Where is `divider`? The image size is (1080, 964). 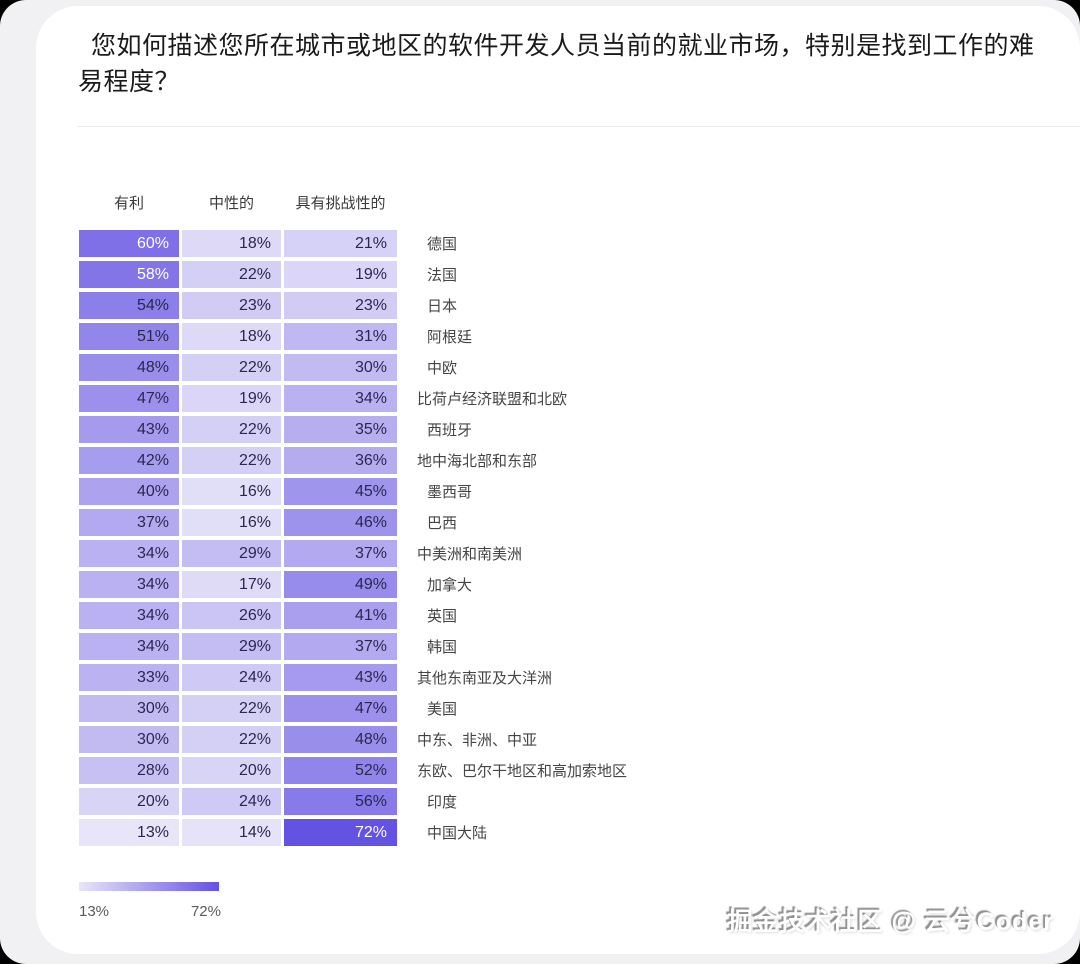 divider is located at coordinates (579, 126).